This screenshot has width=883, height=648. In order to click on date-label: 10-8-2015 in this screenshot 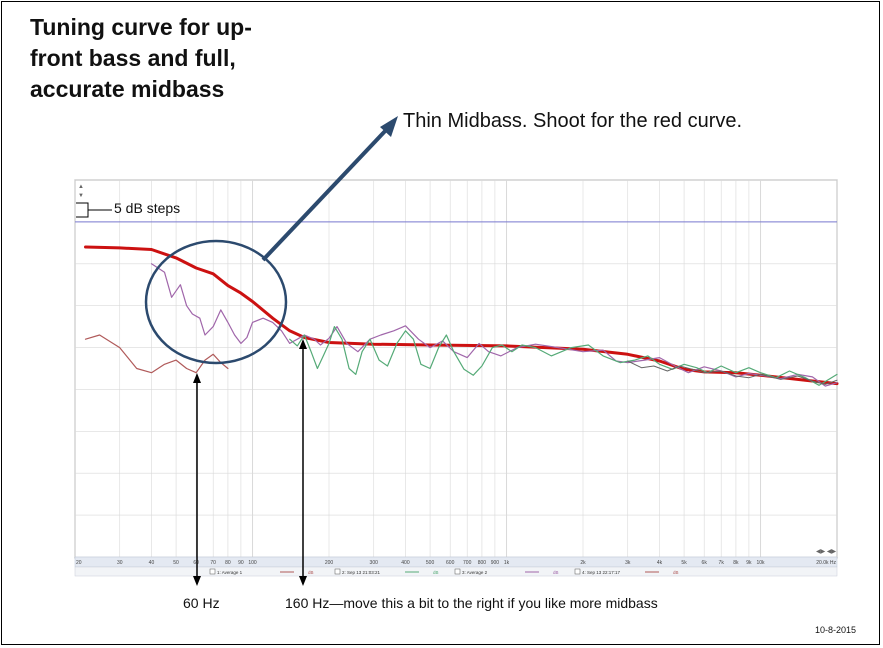, I will do `click(836, 630)`.